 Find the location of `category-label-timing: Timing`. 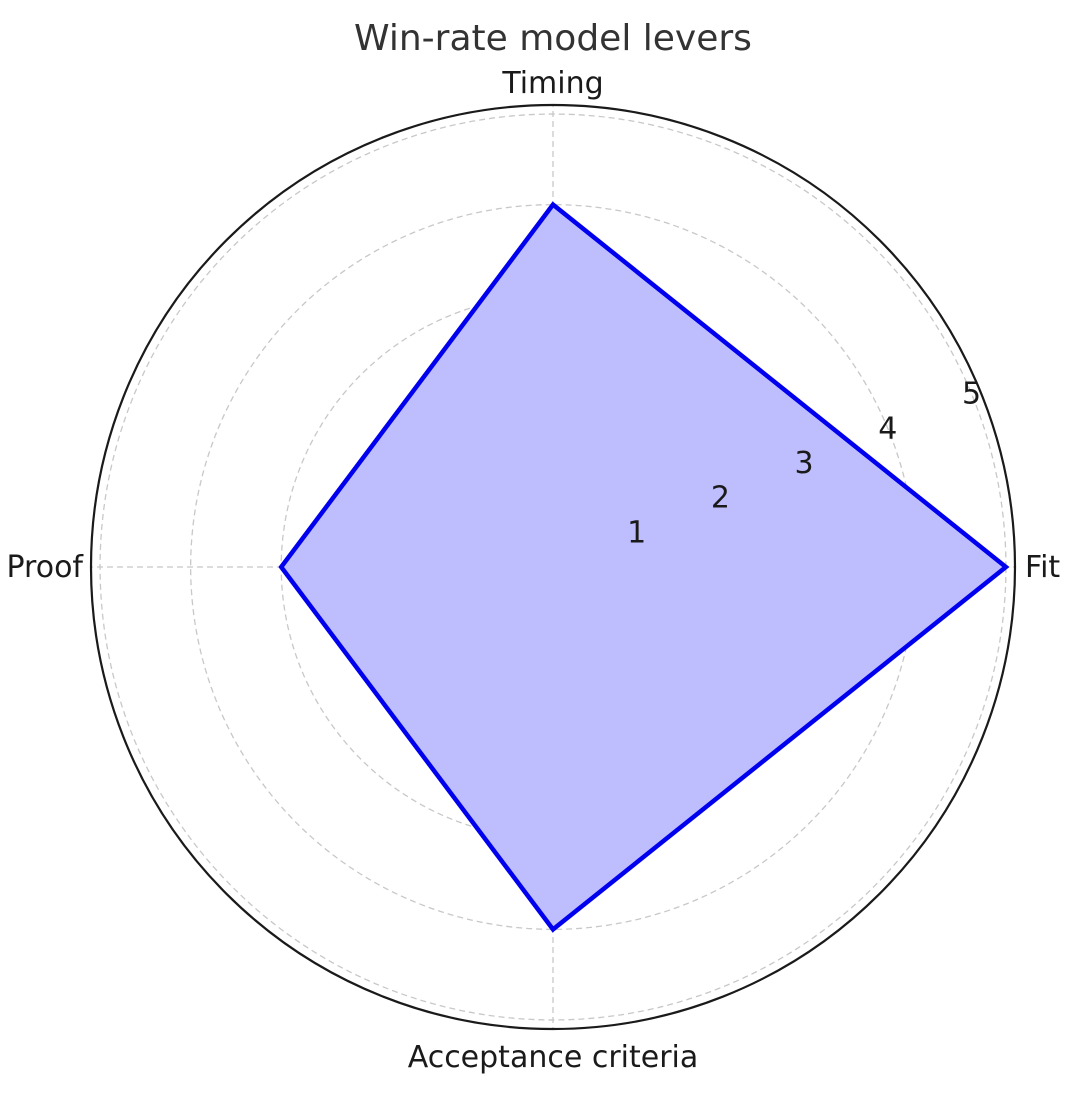

category-label-timing: Timing is located at coordinates (552, 83).